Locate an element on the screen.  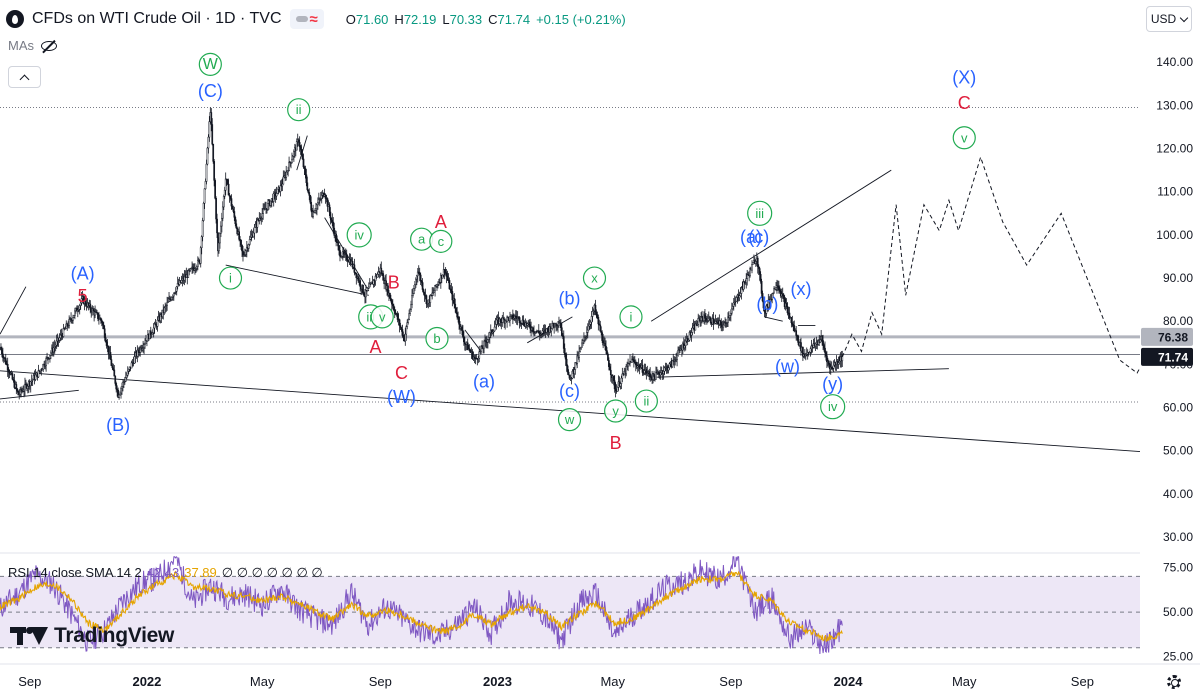
wave-label-7: iv is located at coordinates (359, 235).